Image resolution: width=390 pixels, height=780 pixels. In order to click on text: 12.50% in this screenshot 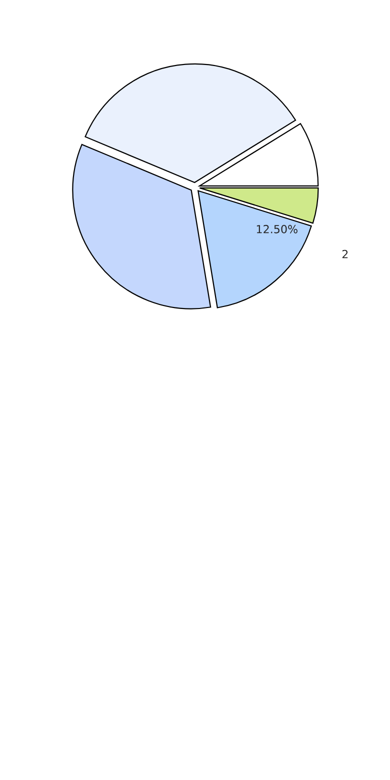, I will do `click(277, 229)`.